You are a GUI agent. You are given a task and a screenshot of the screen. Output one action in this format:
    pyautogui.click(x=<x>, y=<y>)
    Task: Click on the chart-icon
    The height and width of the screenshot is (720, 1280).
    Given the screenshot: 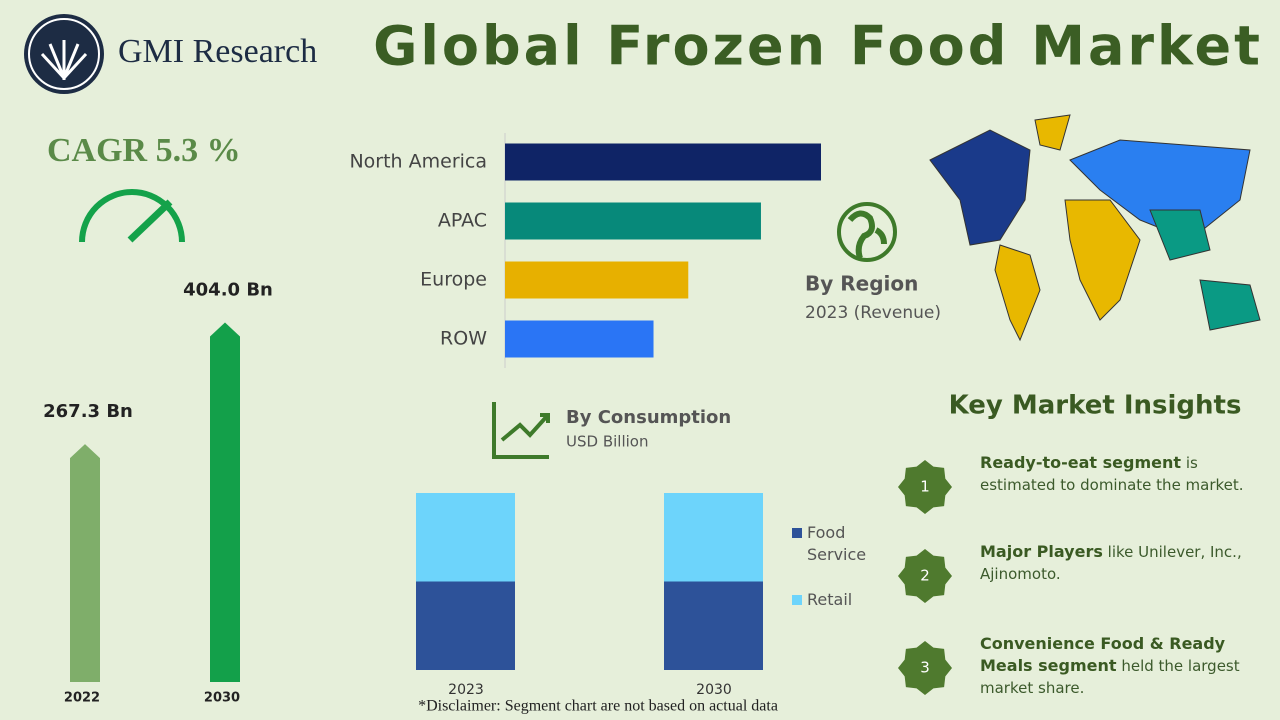 What is the action you would take?
    pyautogui.click(x=521, y=430)
    